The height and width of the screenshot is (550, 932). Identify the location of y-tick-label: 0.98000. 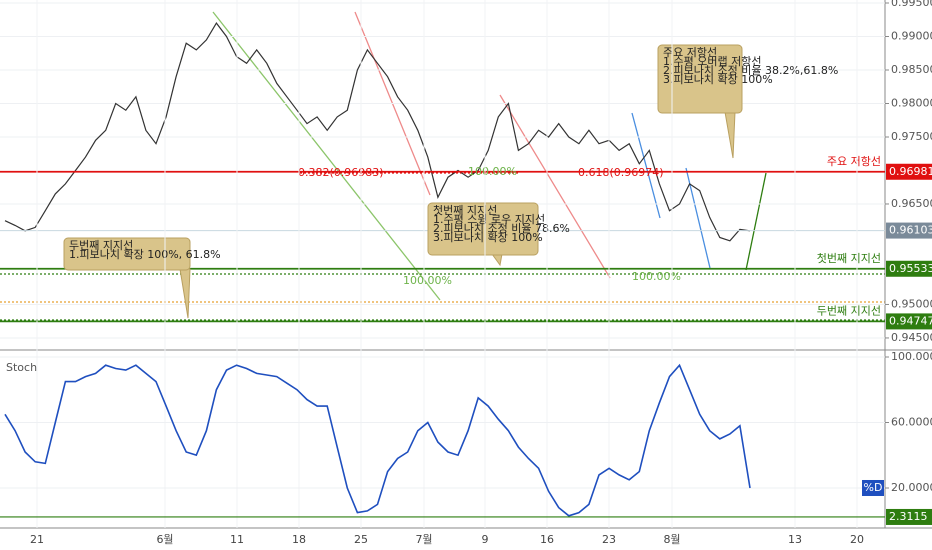
(911, 102).